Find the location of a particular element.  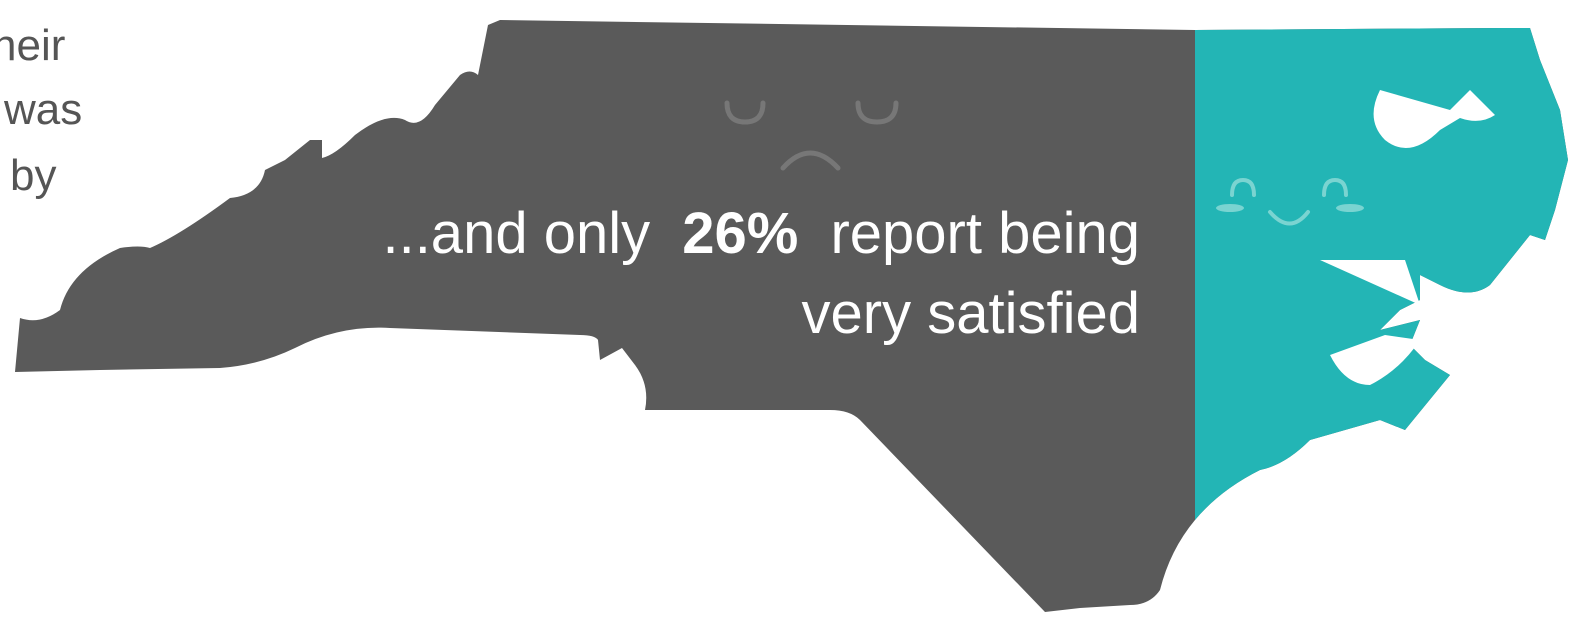

left-text-line: by is located at coordinates (33, 175).